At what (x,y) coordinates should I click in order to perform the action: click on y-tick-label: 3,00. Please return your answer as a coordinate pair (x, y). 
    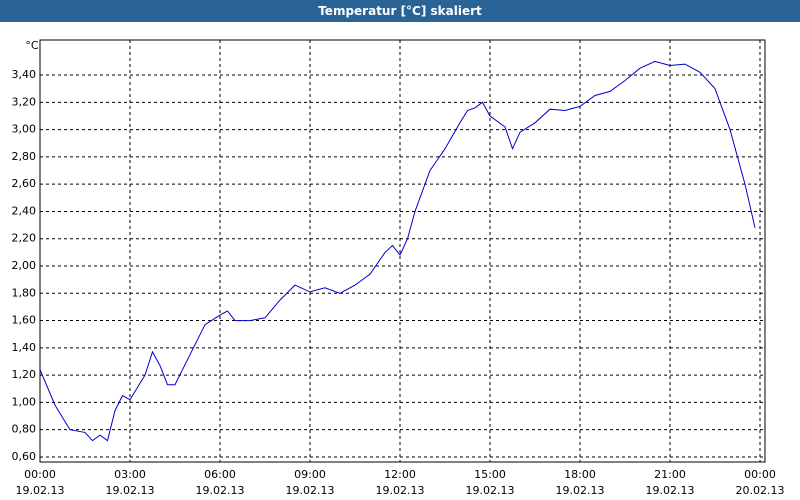
    Looking at the image, I should click on (24, 129).